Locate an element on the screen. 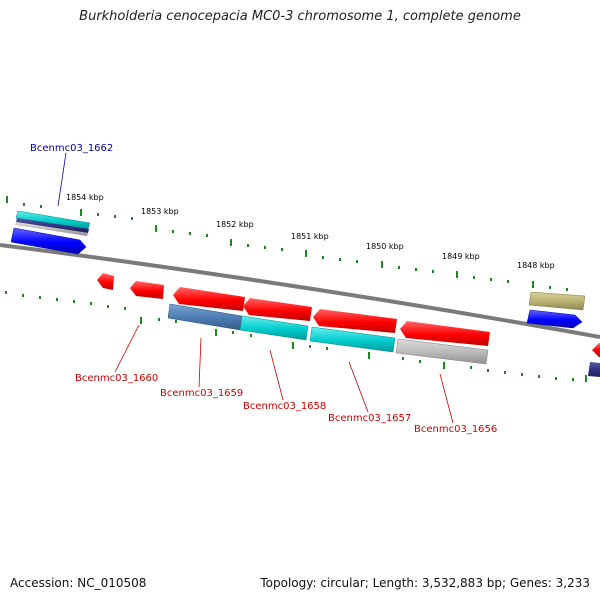  gene-label-1662: Bcenmc03_1662 is located at coordinates (71, 148).